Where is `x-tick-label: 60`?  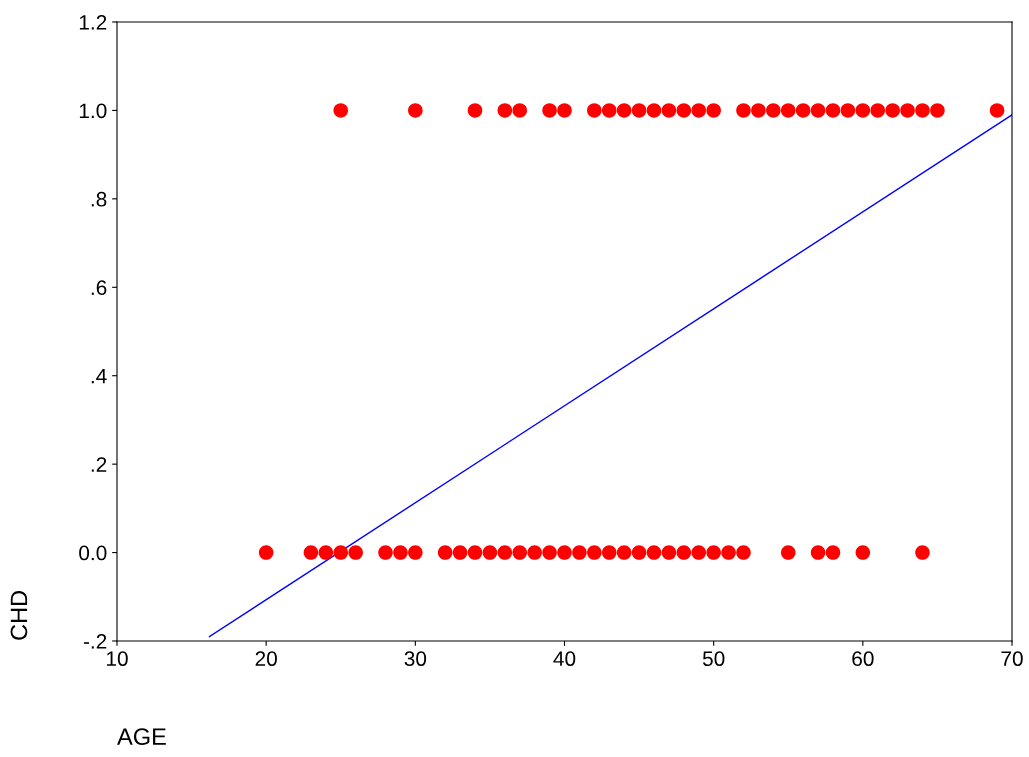
x-tick-label: 60 is located at coordinates (863, 659).